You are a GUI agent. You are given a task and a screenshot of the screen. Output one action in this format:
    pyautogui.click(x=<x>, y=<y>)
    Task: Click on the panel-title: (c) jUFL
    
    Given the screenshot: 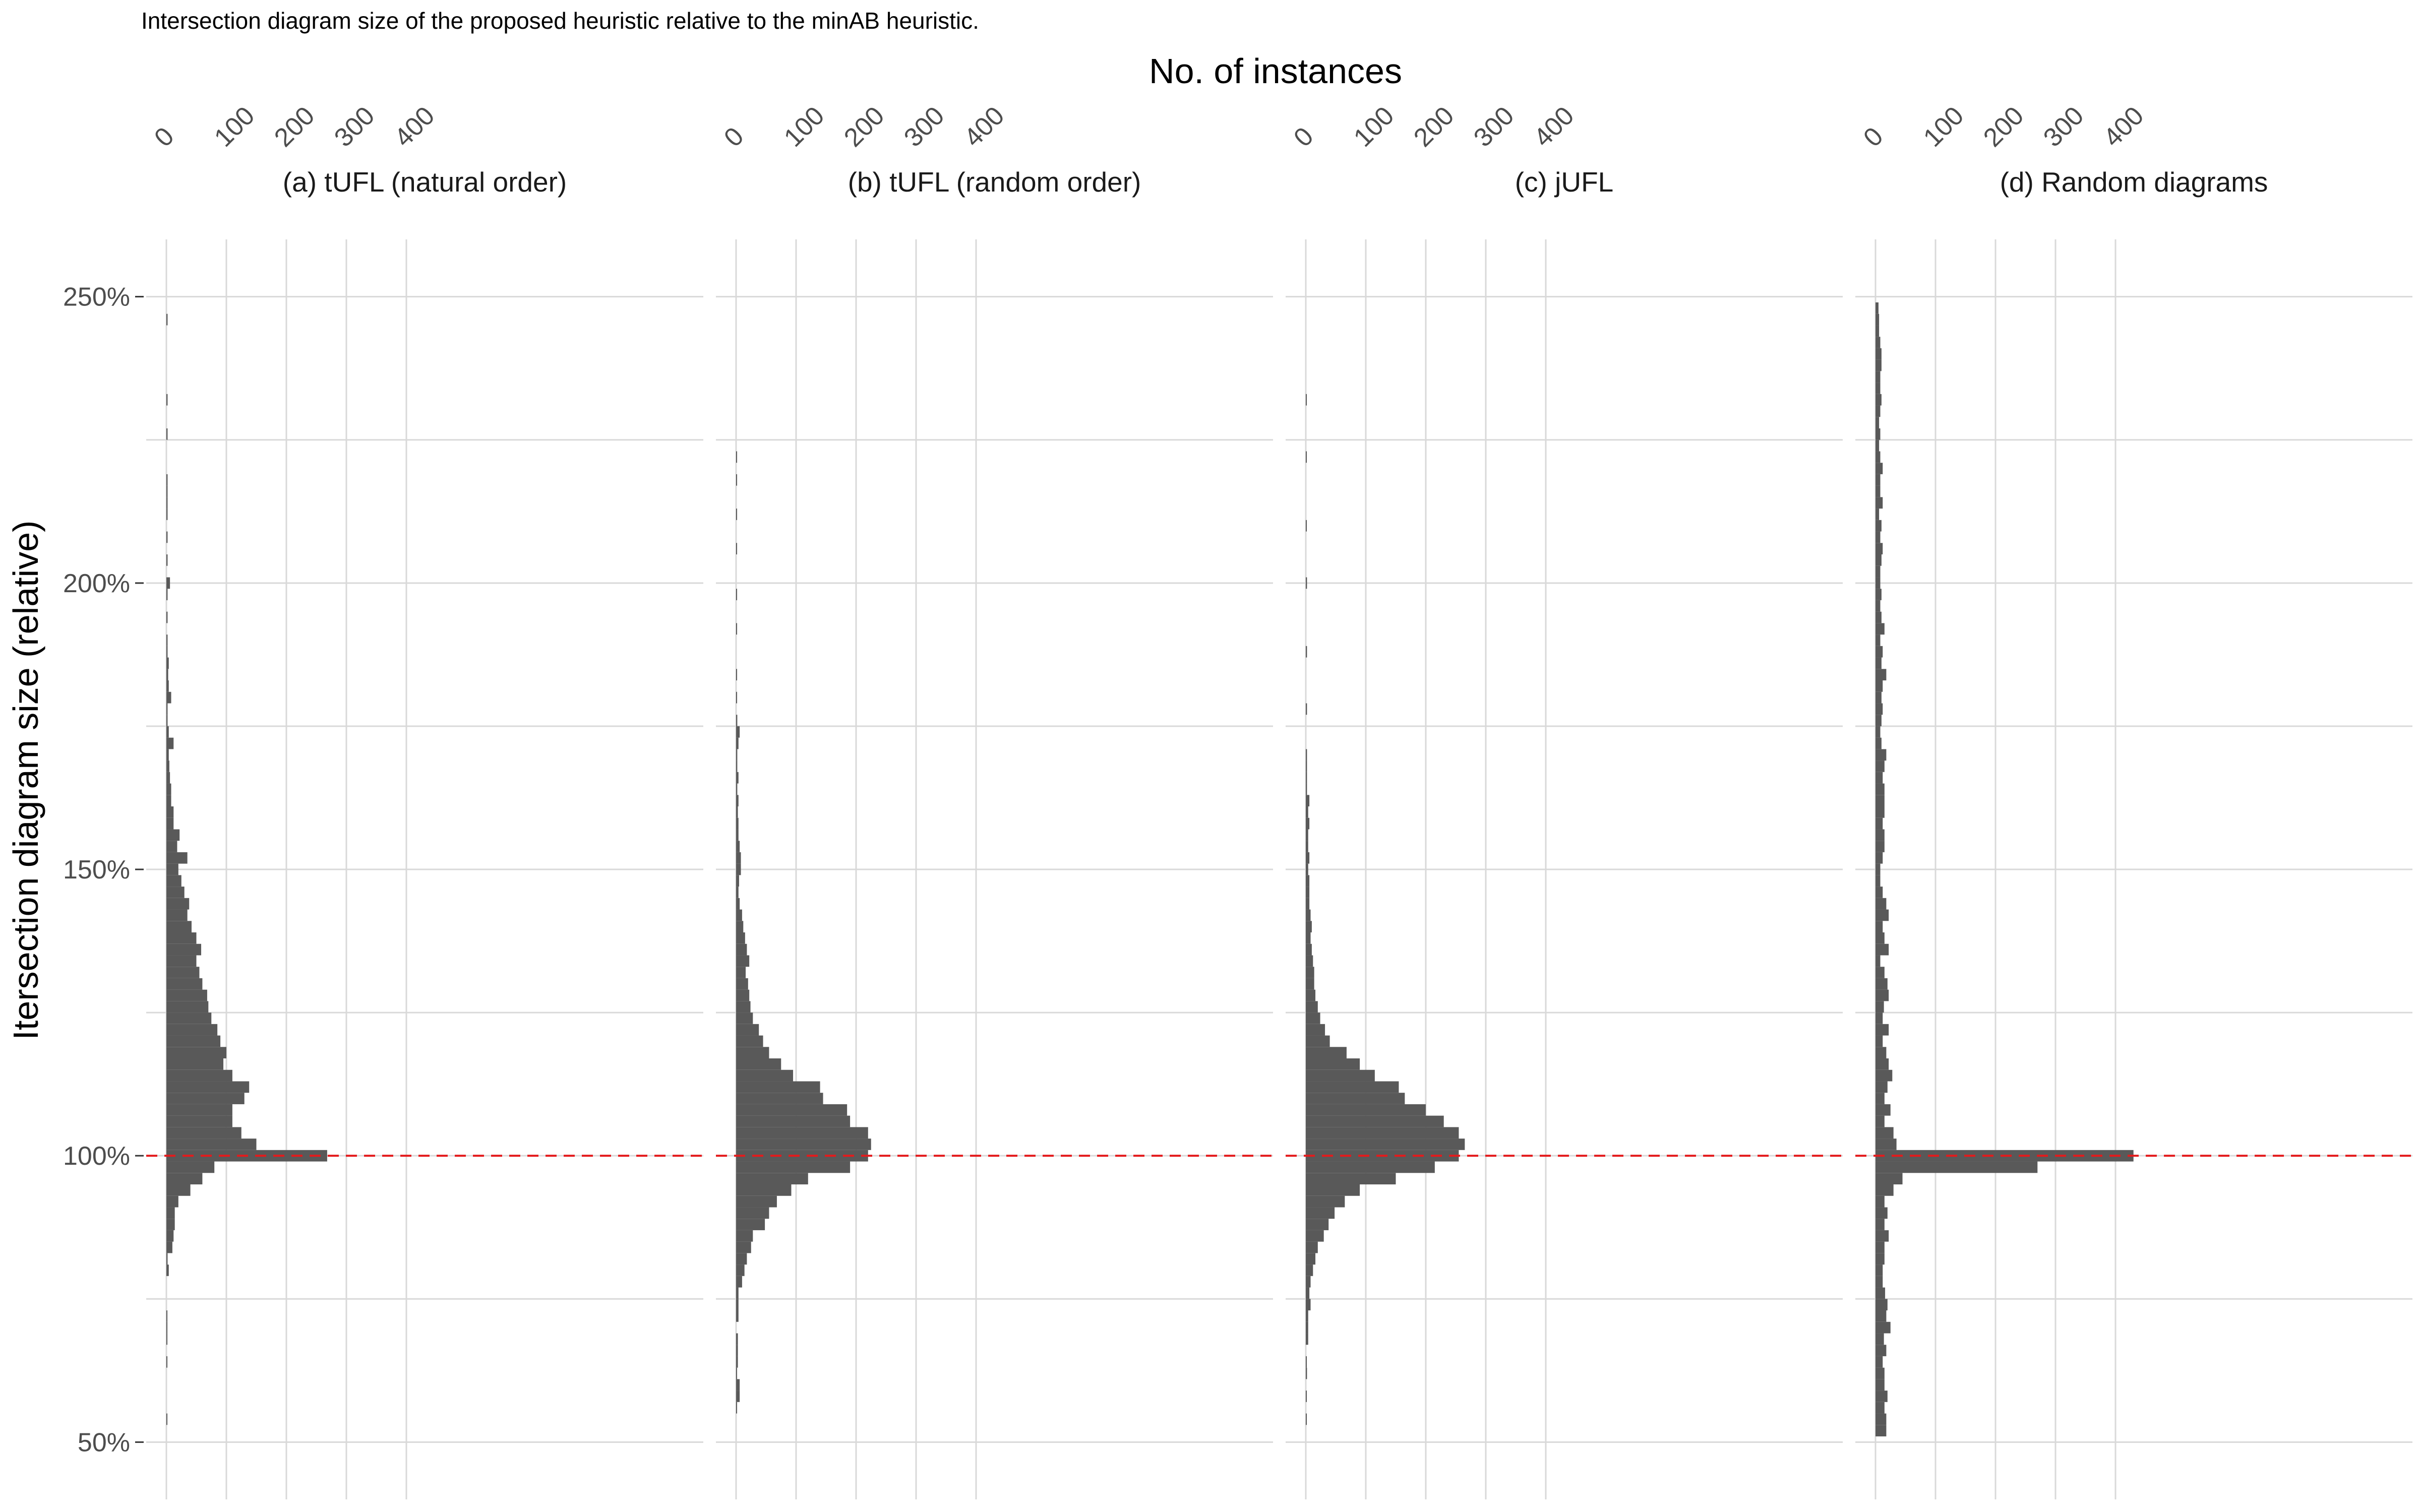 What is the action you would take?
    pyautogui.click(x=1564, y=182)
    